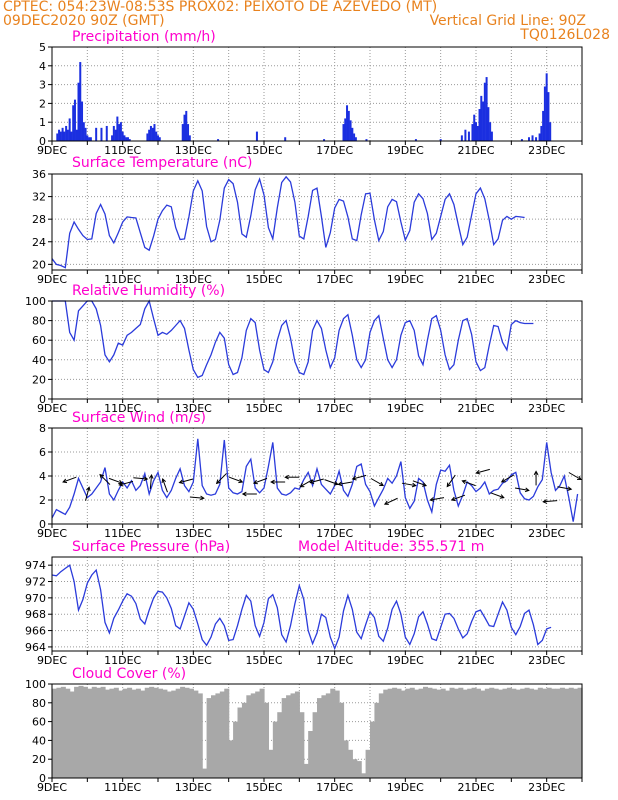  What do you see at coordinates (52, 408) in the screenshot?
I see `humidity-xtick-label: 9DEC` at bounding box center [52, 408].